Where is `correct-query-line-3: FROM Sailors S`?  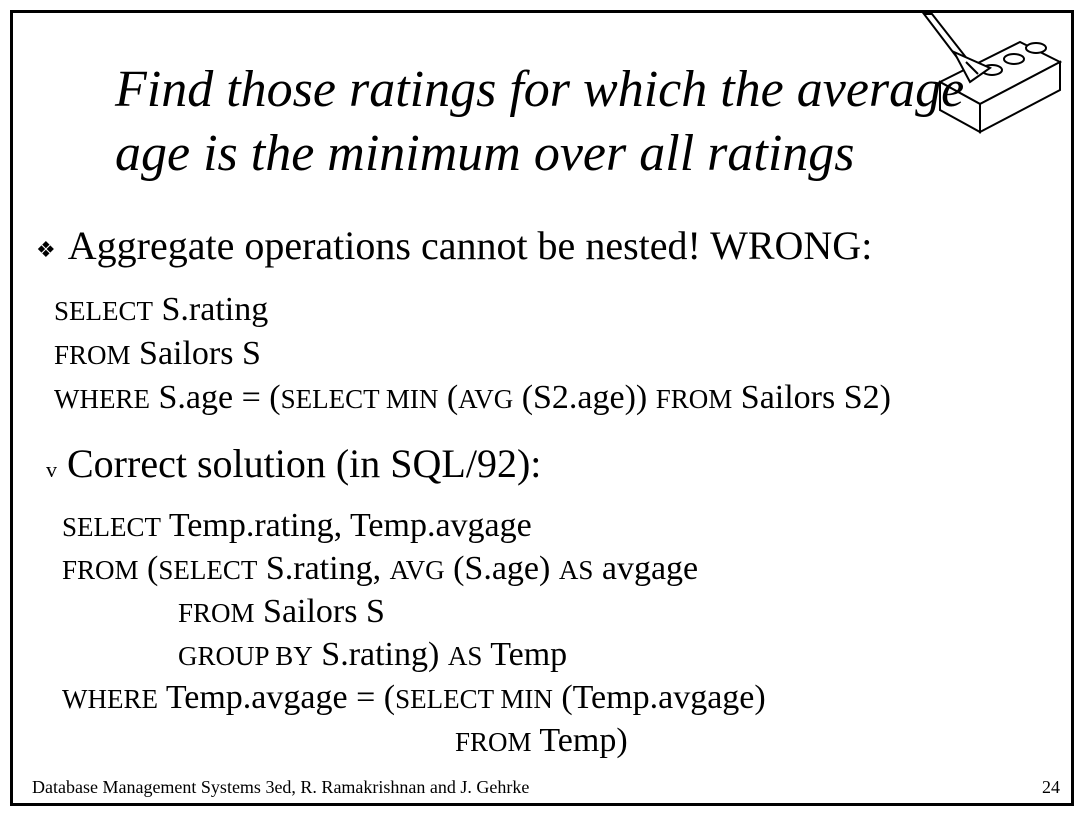
correct-query-line-3: FROM Sailors S is located at coordinates (281, 612).